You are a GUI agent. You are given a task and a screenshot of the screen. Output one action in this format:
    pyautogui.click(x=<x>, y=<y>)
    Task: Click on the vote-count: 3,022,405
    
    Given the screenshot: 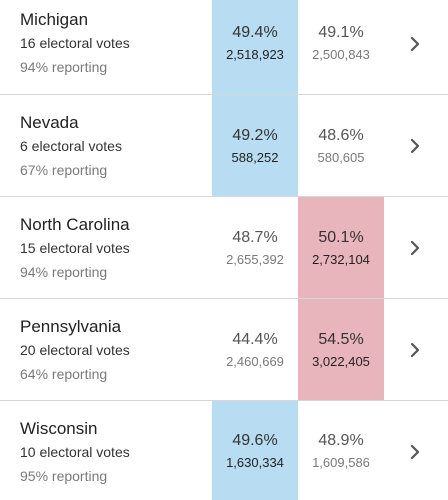 What is the action you would take?
    pyautogui.click(x=341, y=361)
    